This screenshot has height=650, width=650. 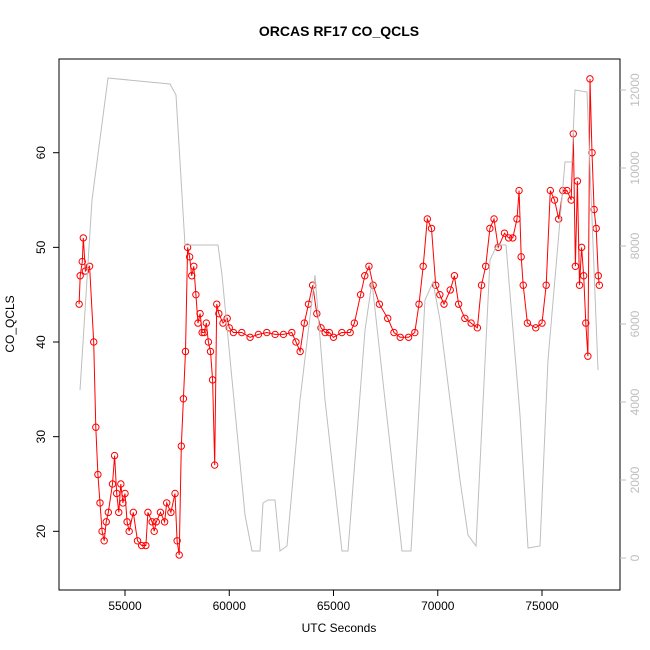 What do you see at coordinates (635, 168) in the screenshot?
I see `y2-tick-label: 10000` at bounding box center [635, 168].